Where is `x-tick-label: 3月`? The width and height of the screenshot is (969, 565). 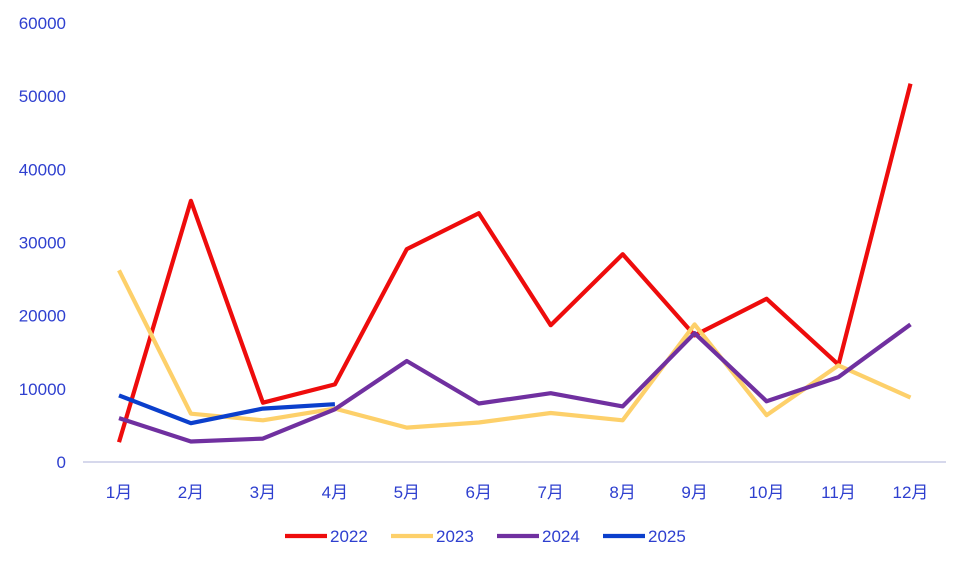 x-tick-label: 3月 is located at coordinates (263, 492).